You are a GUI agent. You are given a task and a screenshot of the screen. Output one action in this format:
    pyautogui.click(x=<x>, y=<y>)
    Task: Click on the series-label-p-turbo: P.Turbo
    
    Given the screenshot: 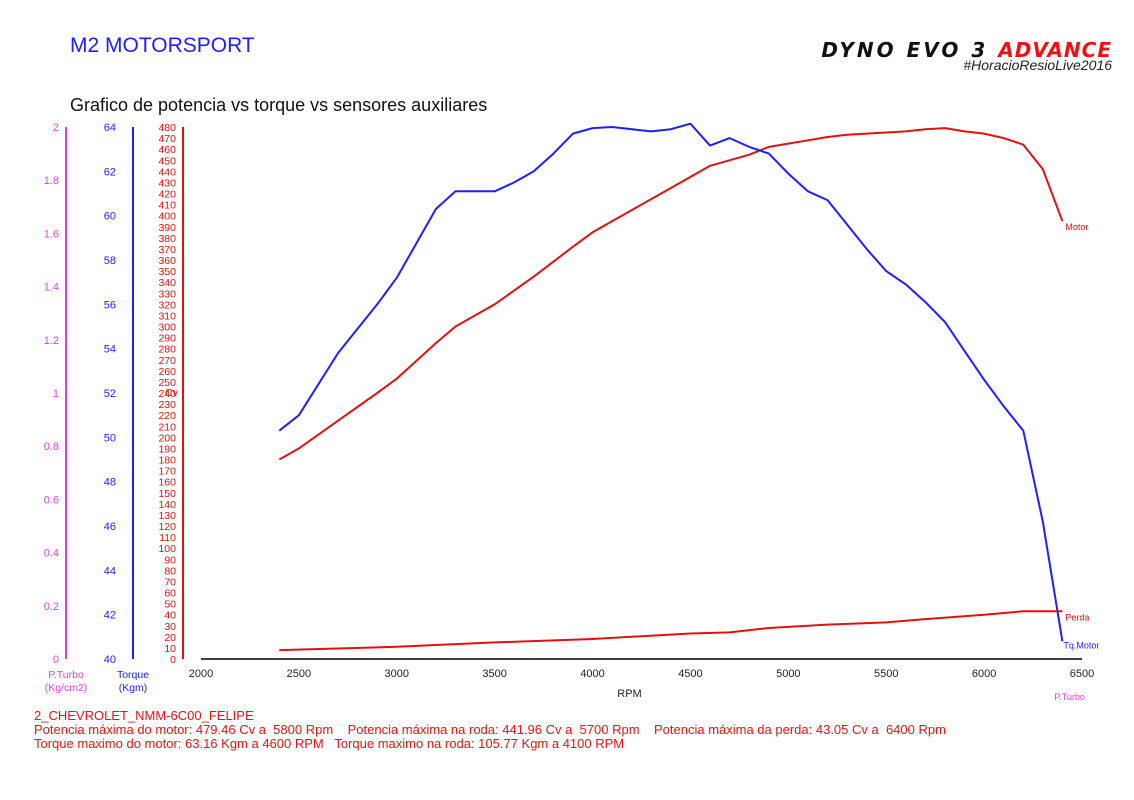 What is the action you would take?
    pyautogui.click(x=1069, y=697)
    